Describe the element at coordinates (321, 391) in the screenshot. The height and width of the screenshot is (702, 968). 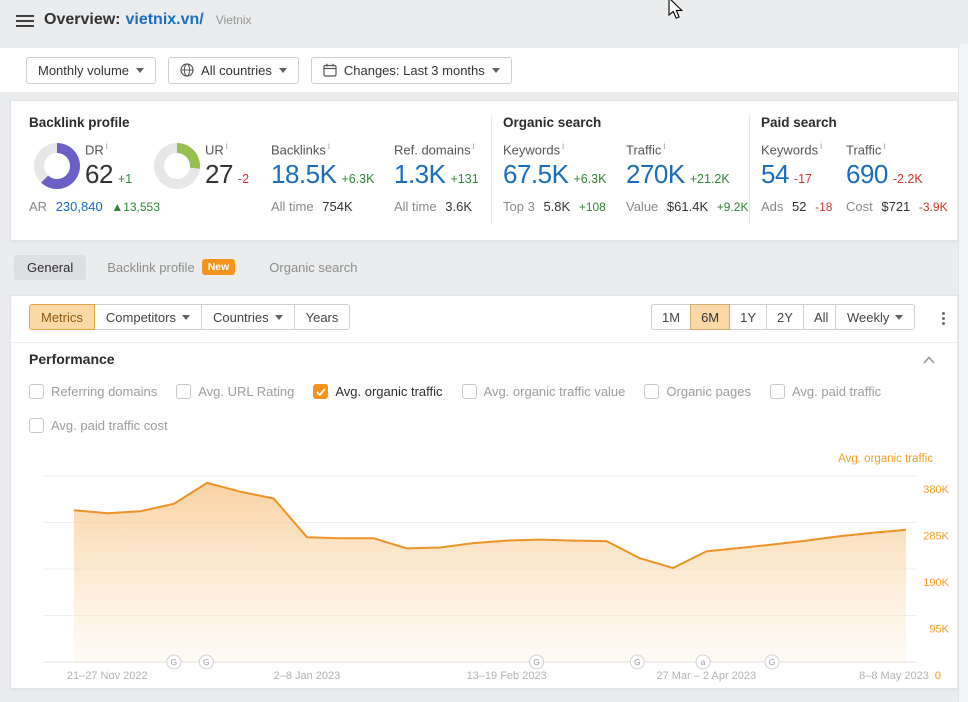
I see `checkbox-checked-icon` at that location.